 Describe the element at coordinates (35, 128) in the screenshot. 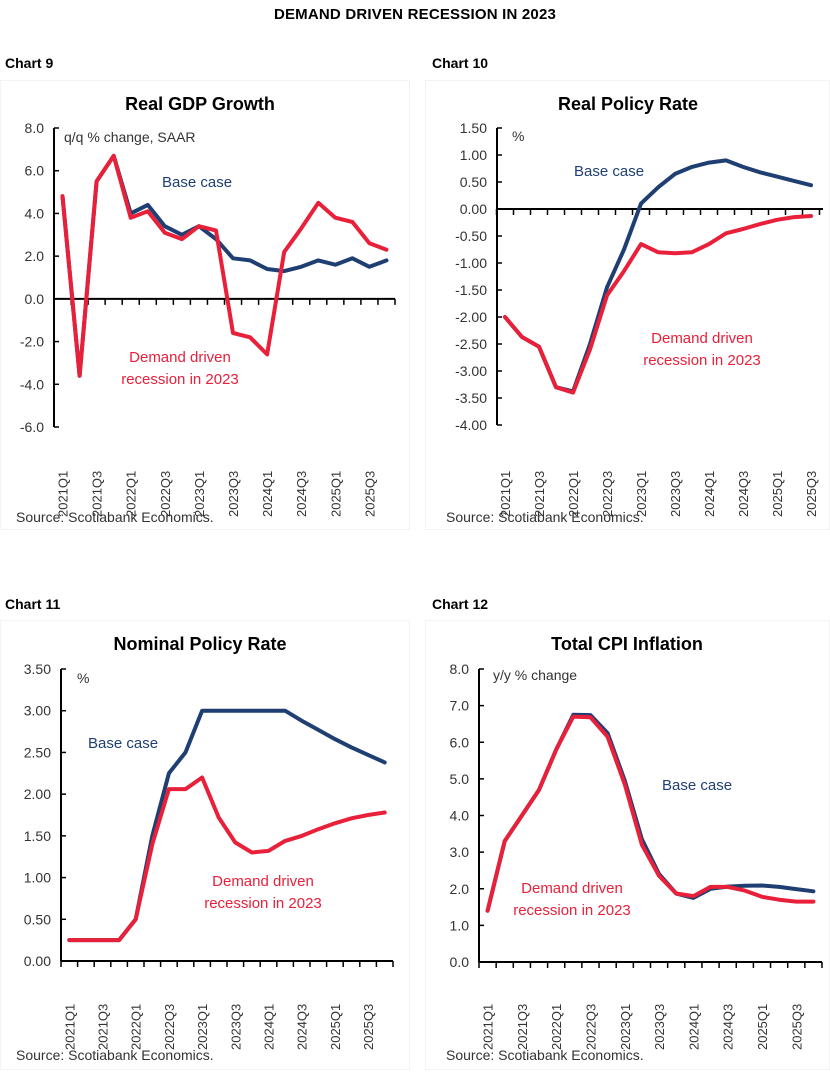

I see `y-tick-label: 8.0` at that location.